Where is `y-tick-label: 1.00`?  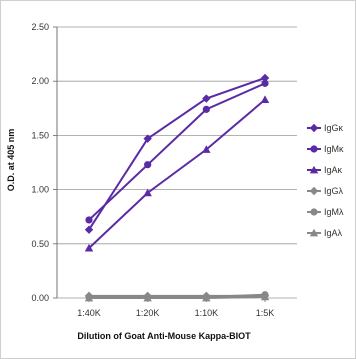 y-tick-label: 1.00 is located at coordinates (40, 190).